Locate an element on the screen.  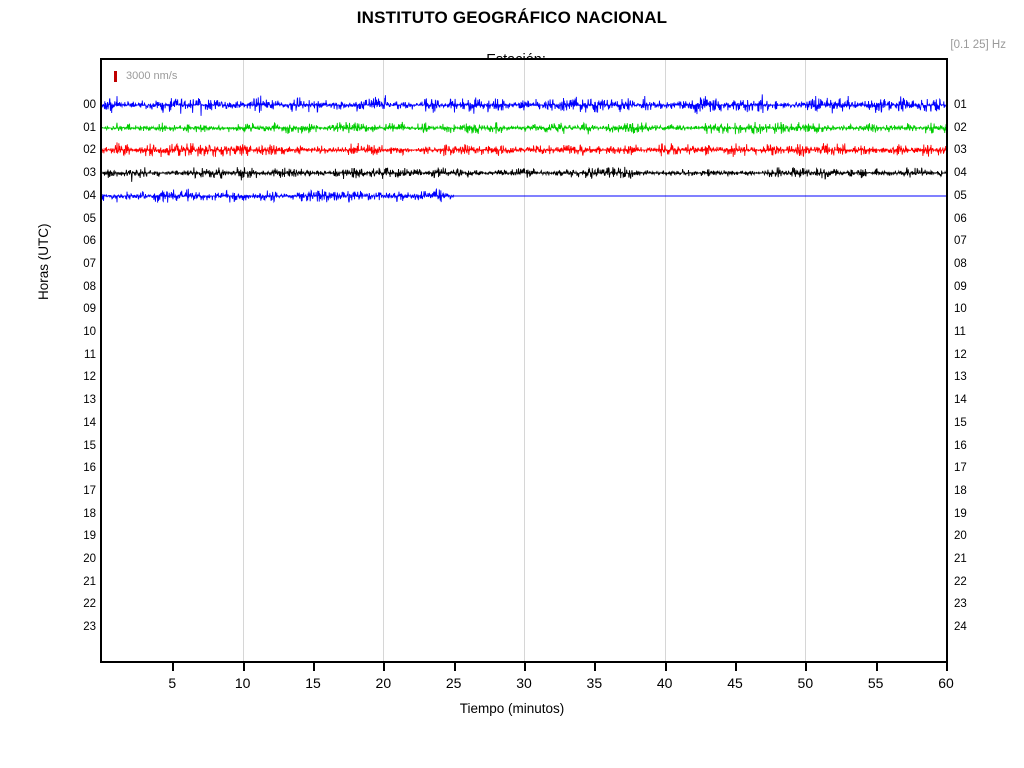
hour-label-left-19: 19 is located at coordinates (89, 536).